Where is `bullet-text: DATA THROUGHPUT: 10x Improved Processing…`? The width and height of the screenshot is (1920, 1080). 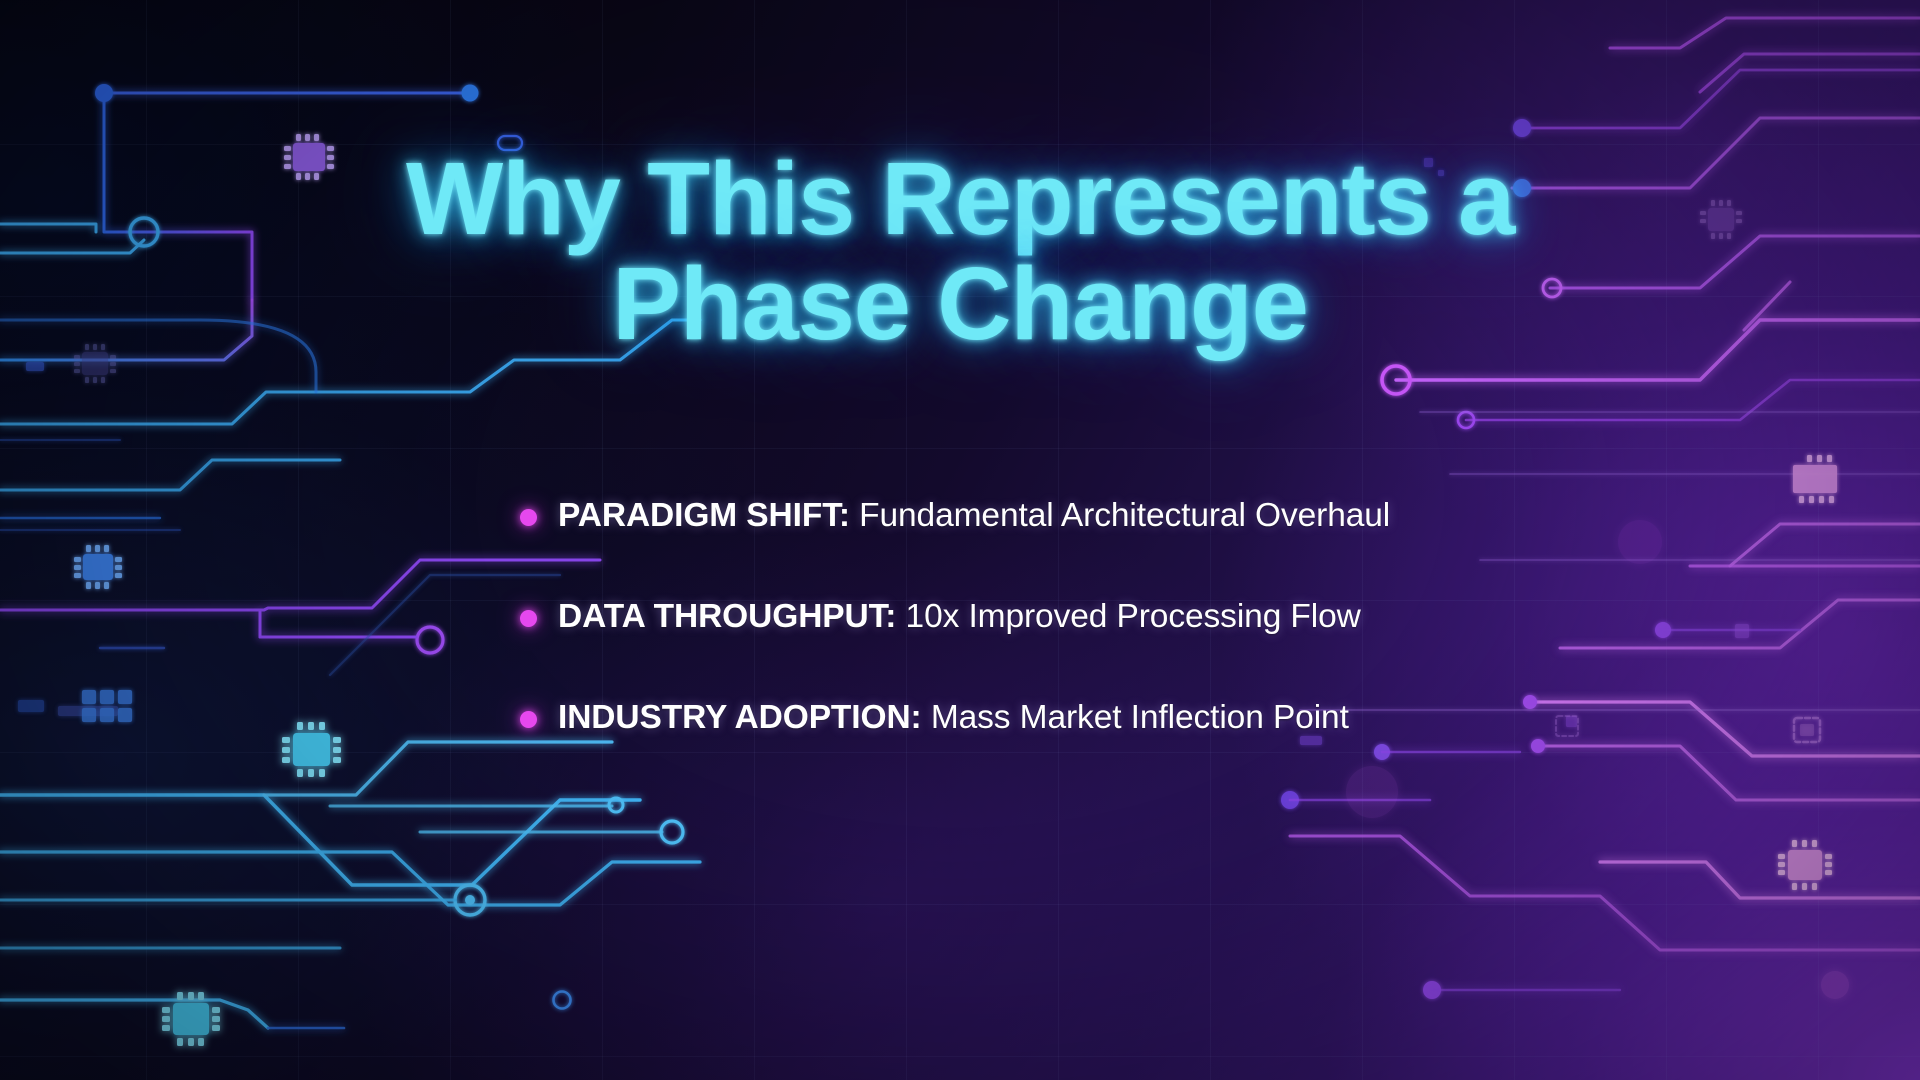 bullet-text: DATA THROUGHPUT: 10x Improved Processing… is located at coordinates (959, 617).